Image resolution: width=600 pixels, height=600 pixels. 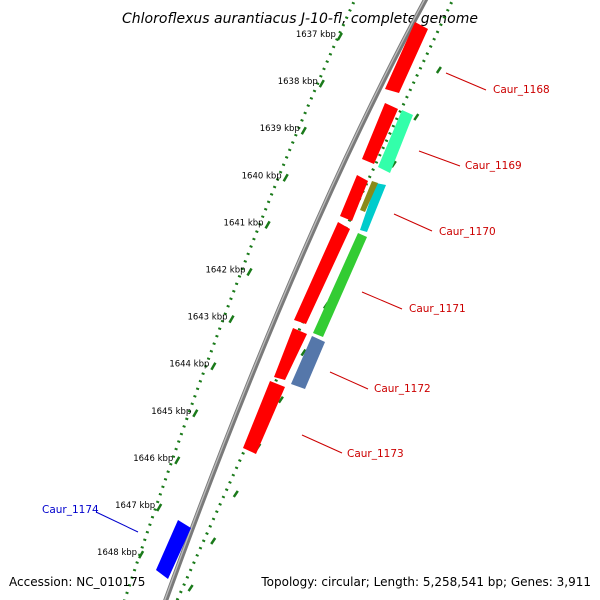 I want to click on gene-label-caur-1173: Caur_1173, so click(x=375, y=454).